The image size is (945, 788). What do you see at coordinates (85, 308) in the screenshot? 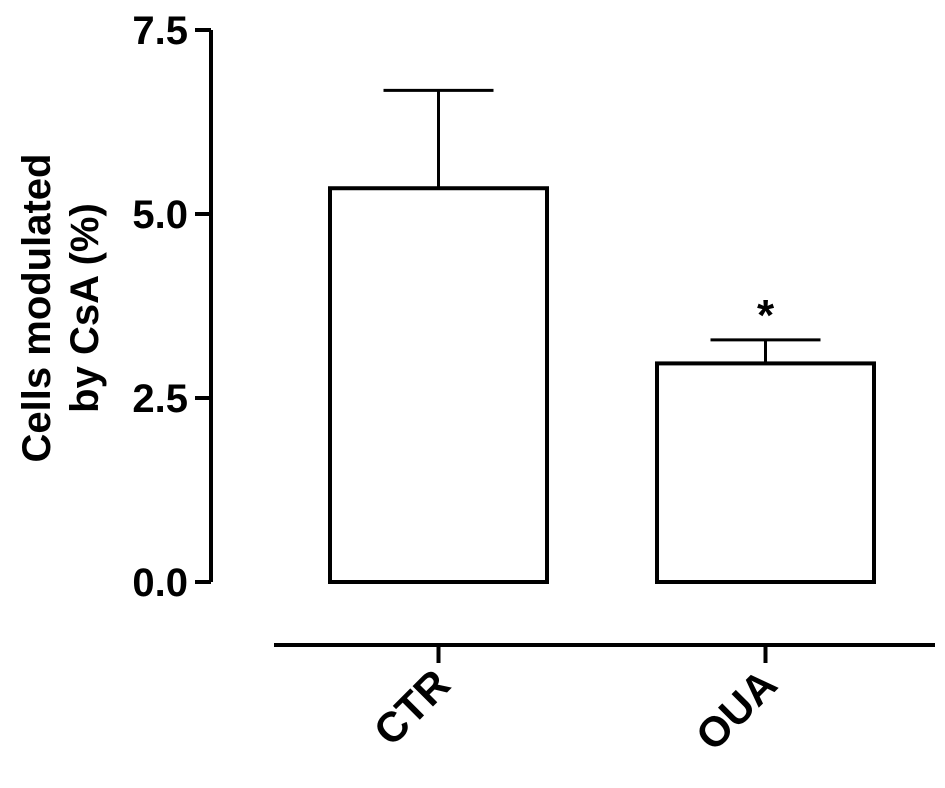
I see `y-axis-title-line-2: by CsA (%)` at bounding box center [85, 308].